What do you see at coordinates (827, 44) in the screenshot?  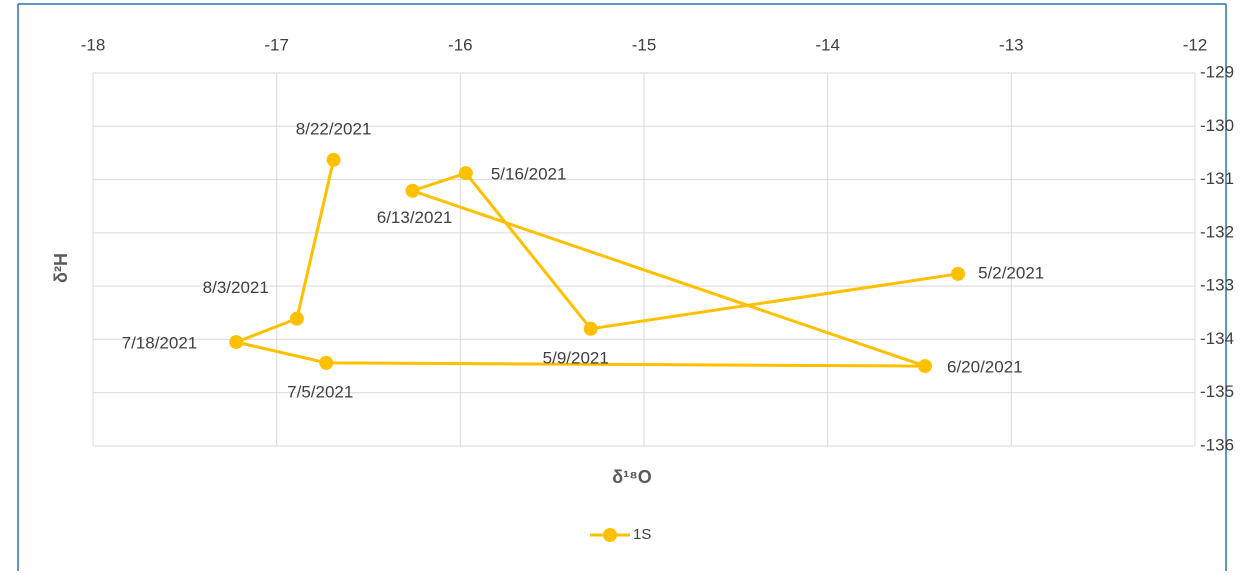 I see `x-tick-label: -14` at bounding box center [827, 44].